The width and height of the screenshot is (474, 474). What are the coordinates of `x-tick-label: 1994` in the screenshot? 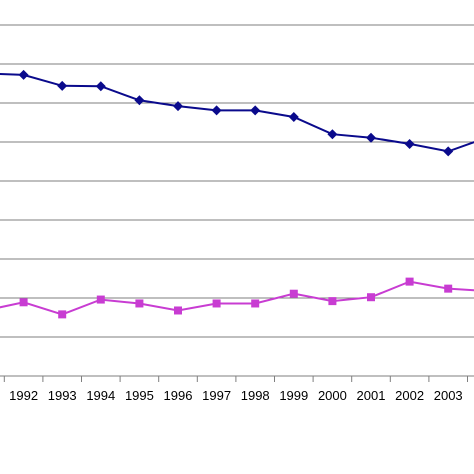 It's located at (100, 395).